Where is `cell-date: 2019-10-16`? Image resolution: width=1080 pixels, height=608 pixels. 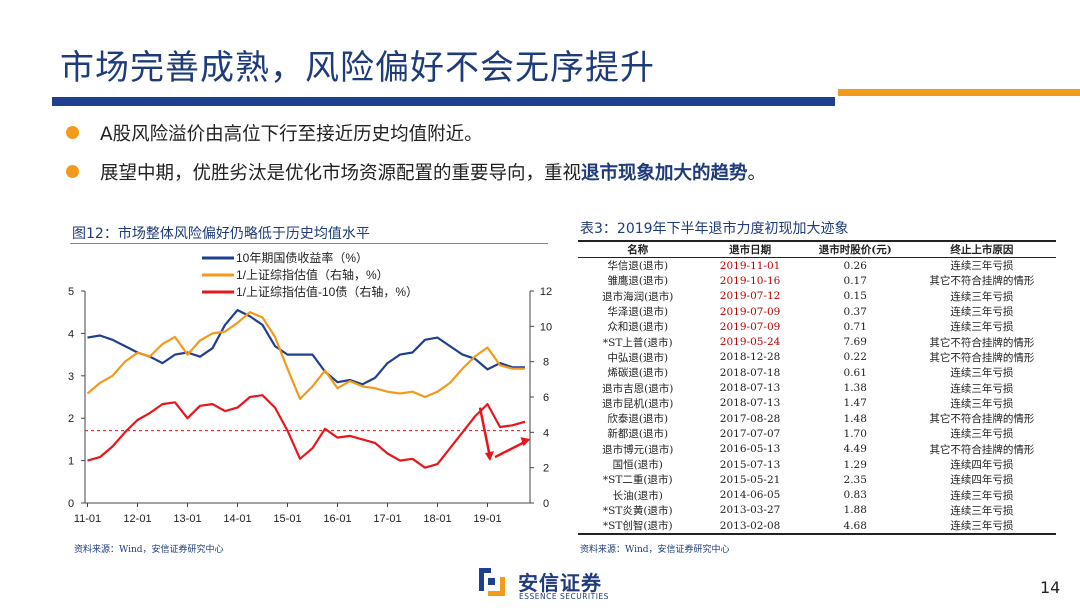
cell-date: 2019-10-16 is located at coordinates (750, 280).